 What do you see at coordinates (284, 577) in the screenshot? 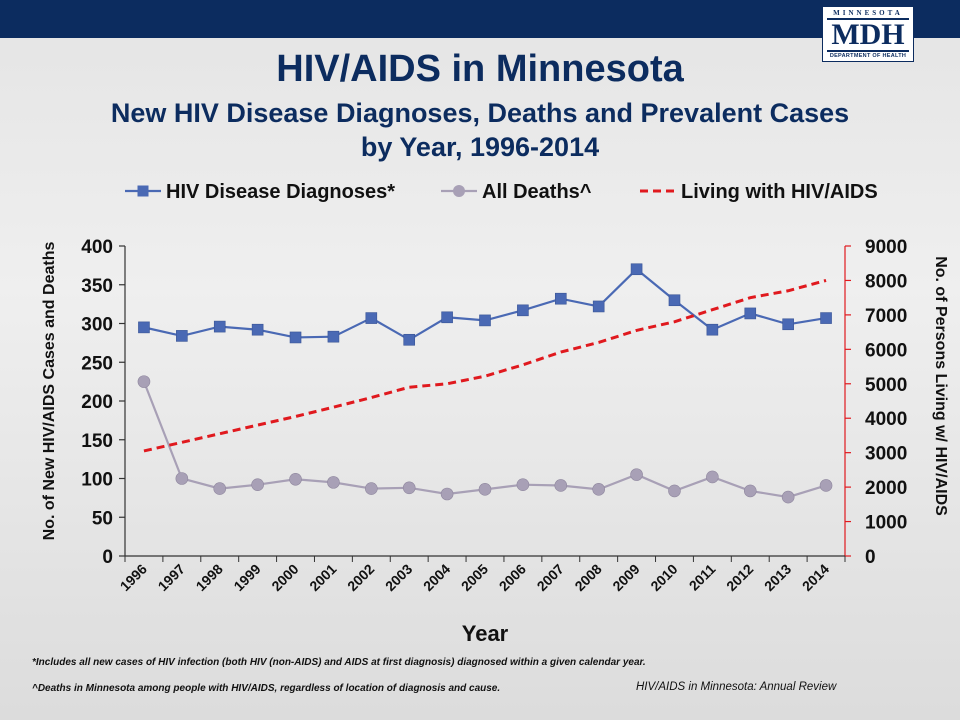
I see `x-tick-label: 2000` at bounding box center [284, 577].